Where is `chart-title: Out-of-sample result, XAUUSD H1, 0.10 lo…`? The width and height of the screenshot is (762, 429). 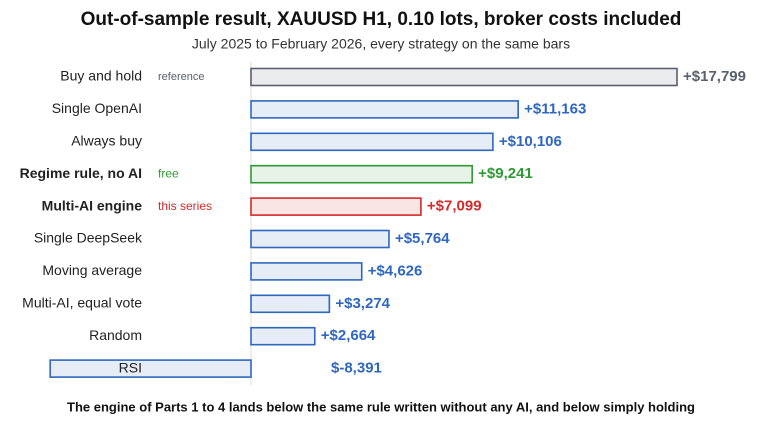
chart-title: Out-of-sample result, XAUUSD H1, 0.10 lo… is located at coordinates (381, 19).